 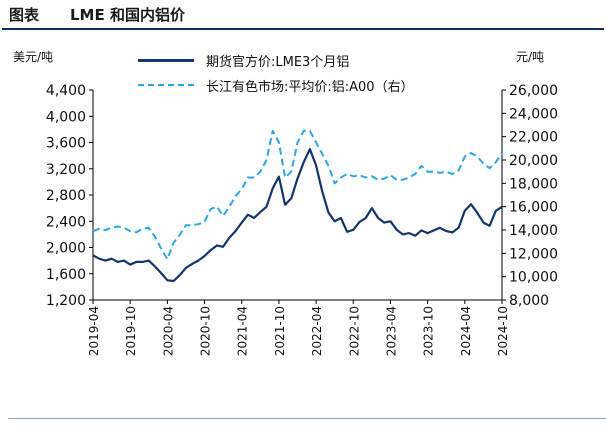 I want to click on figure-title: LME 和国内铝价, so click(x=127, y=15).